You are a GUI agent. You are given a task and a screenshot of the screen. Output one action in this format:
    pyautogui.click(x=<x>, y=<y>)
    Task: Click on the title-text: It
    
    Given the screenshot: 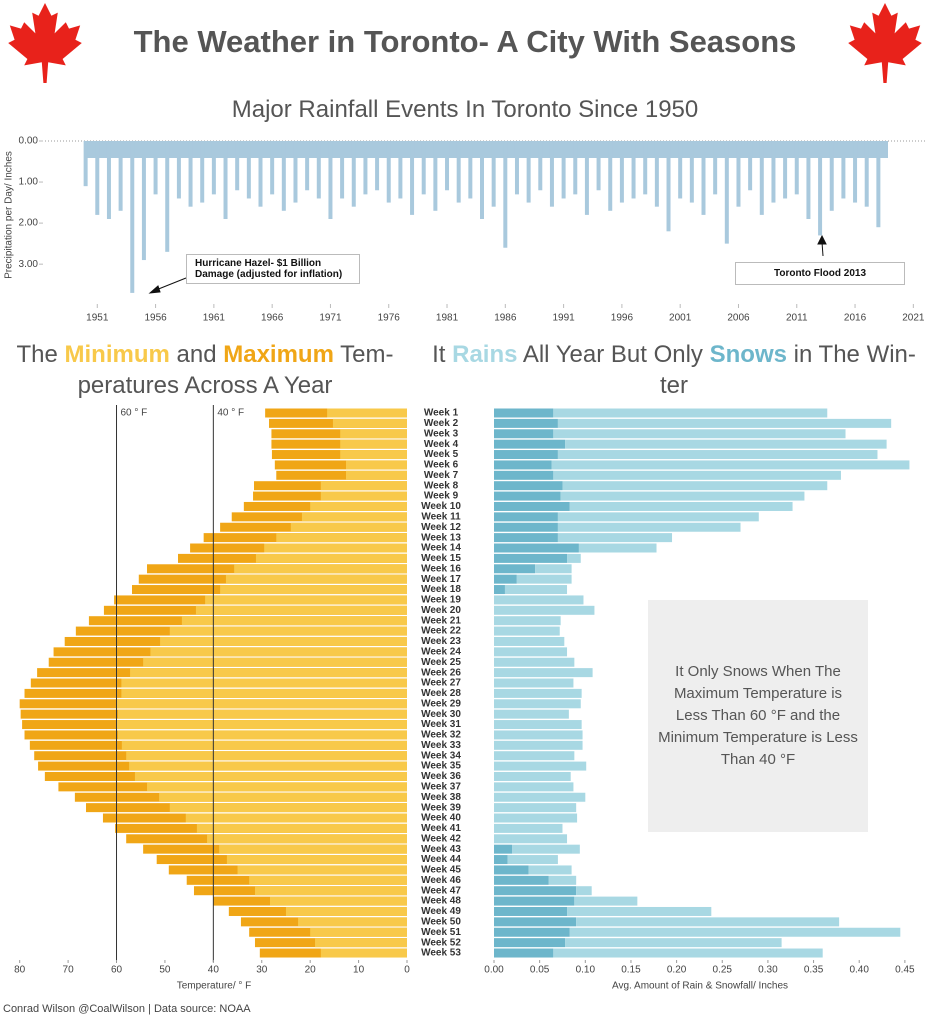 What is the action you would take?
    pyautogui.click(x=439, y=354)
    